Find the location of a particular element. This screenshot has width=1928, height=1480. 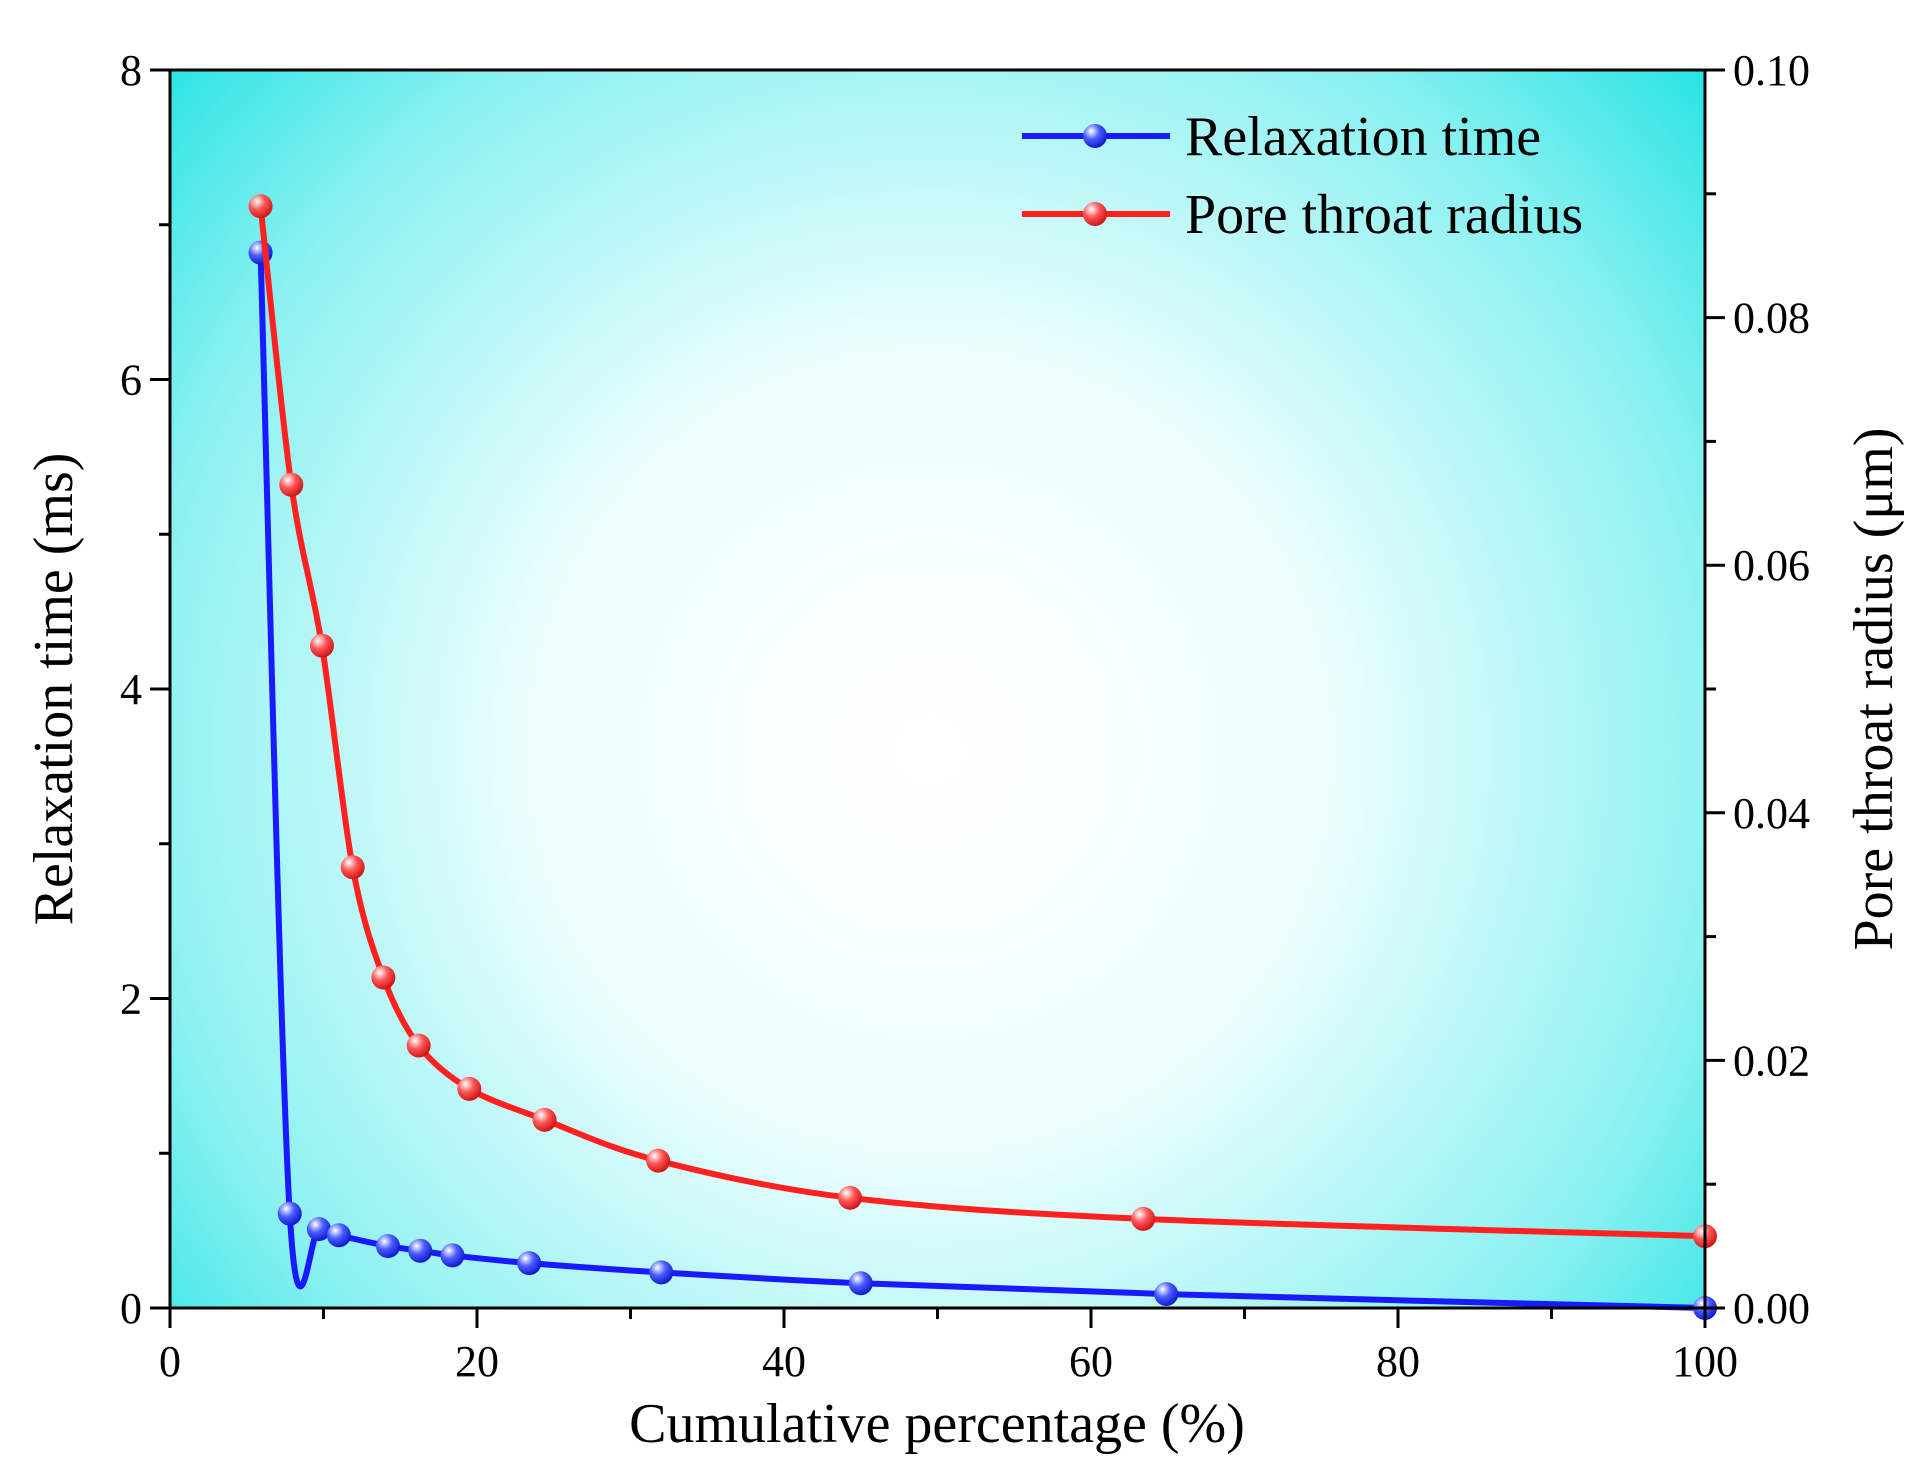

y-tick-label: 8 is located at coordinates (131, 70).